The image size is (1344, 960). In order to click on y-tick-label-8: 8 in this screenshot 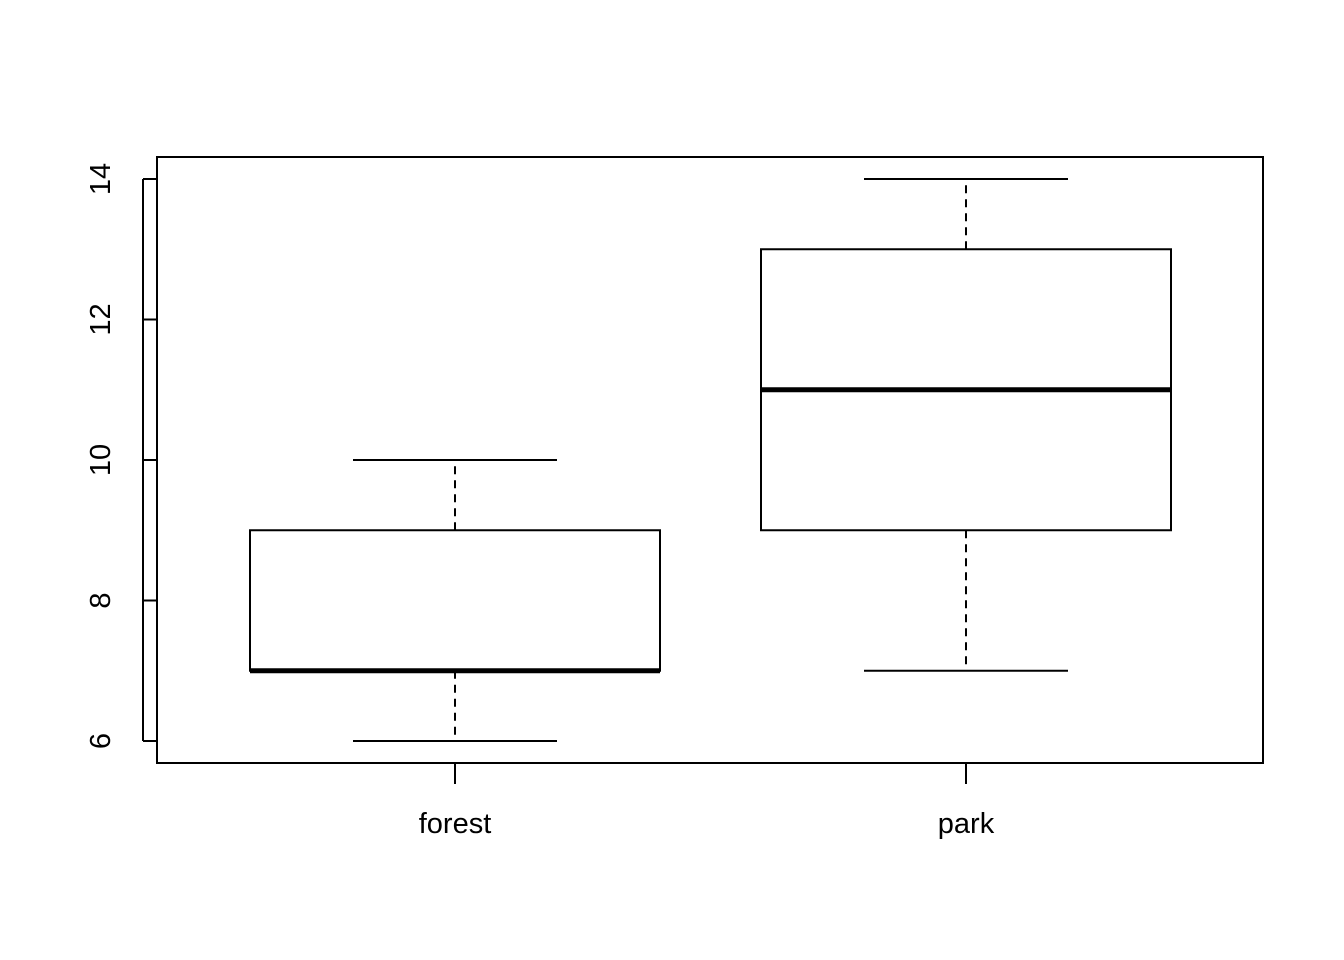, I will do `click(101, 600)`.